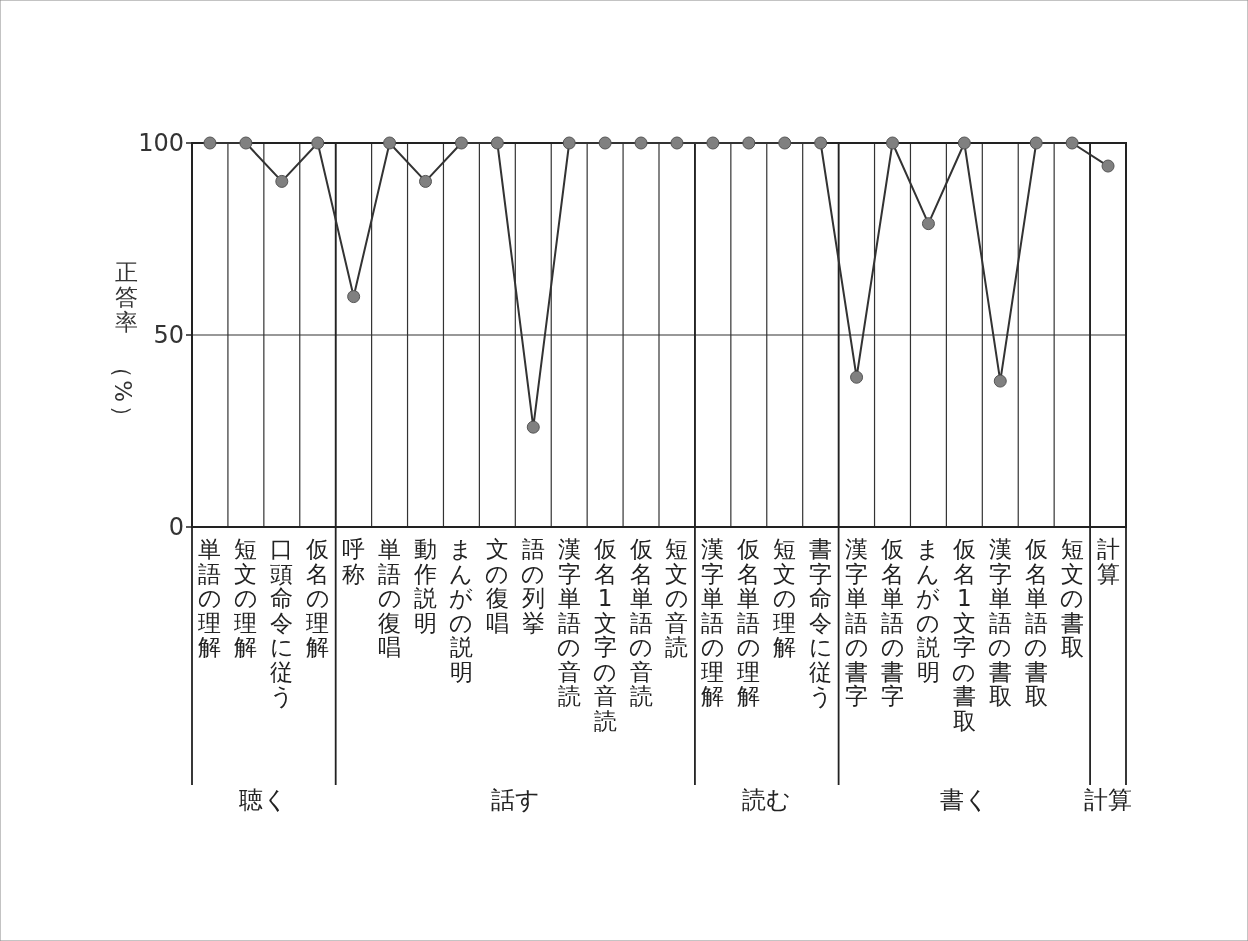  I want to click on y-tick-label: 100, so click(161, 143).